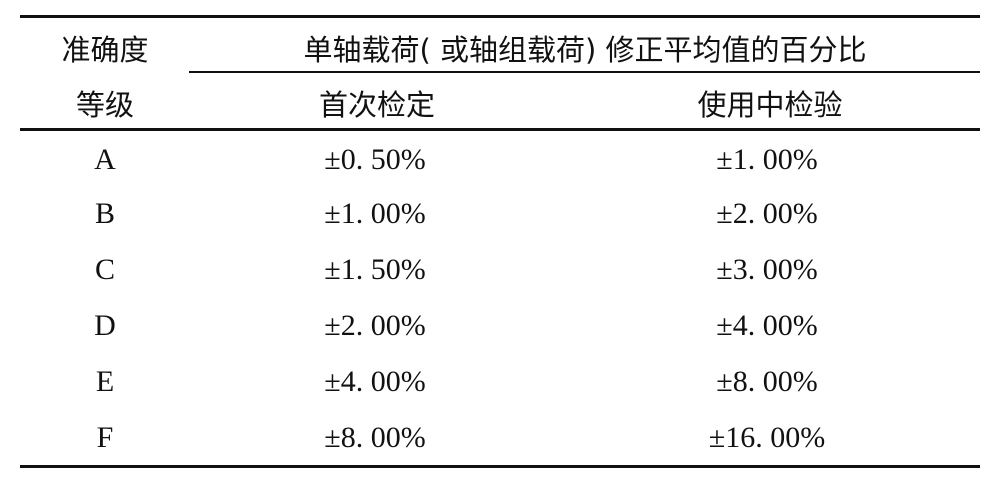  Describe the element at coordinates (770, 105) in the screenshot. I see `header-in-use: 使用中检验` at that location.